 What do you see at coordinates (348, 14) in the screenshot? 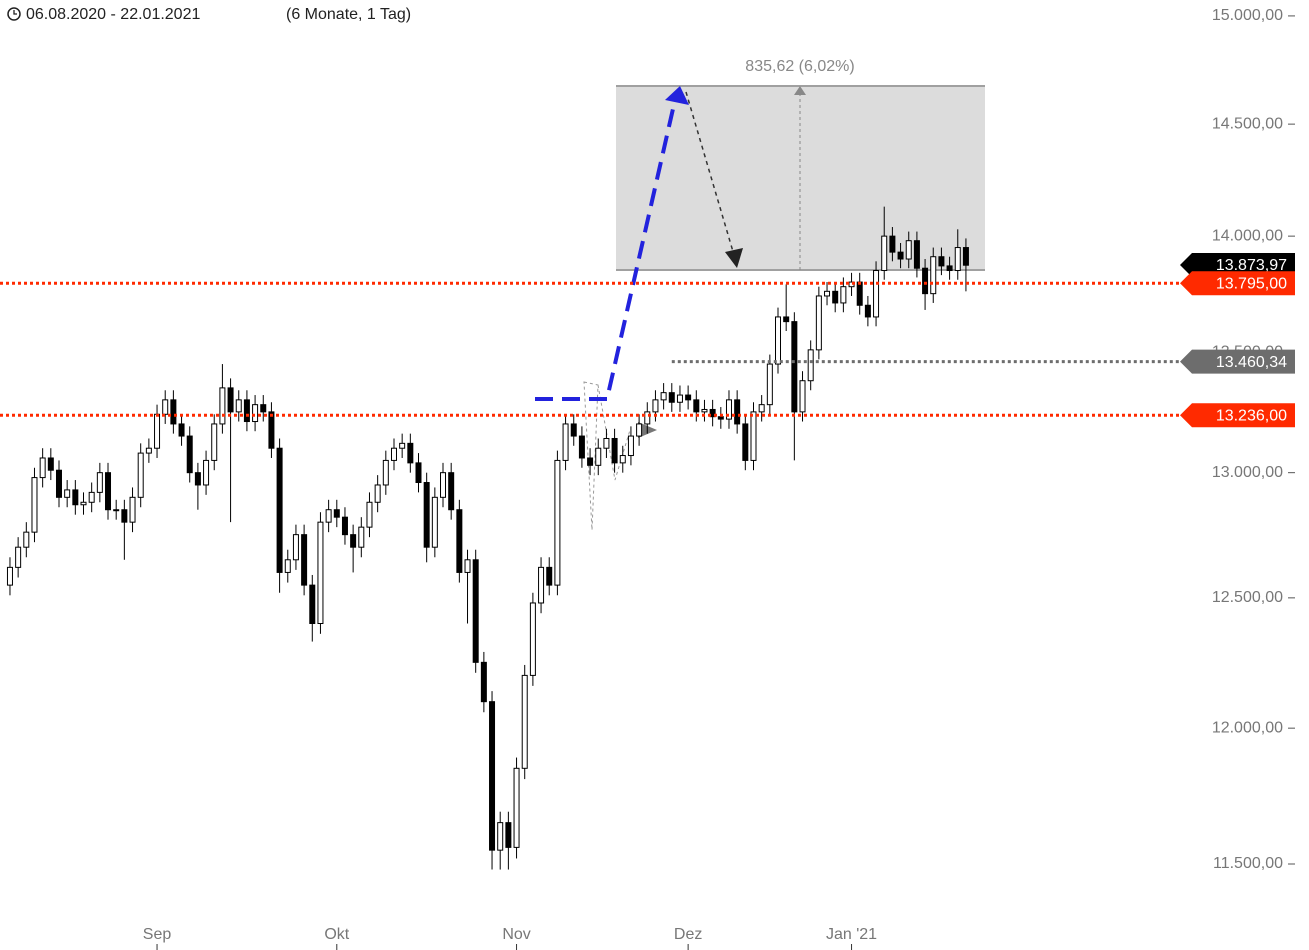
I see `duration: (6 Monate, 1 Tag)` at bounding box center [348, 14].